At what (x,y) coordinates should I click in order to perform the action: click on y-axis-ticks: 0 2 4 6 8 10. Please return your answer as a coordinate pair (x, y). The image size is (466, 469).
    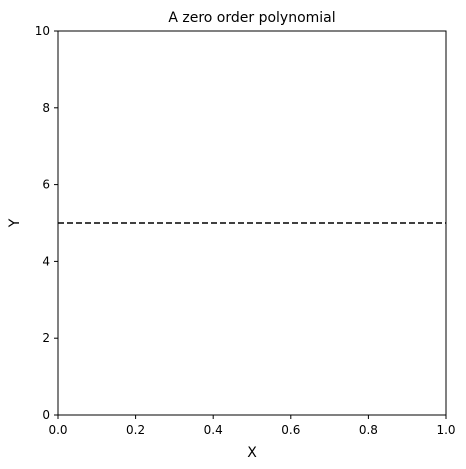
    Looking at the image, I should click on (46, 223).